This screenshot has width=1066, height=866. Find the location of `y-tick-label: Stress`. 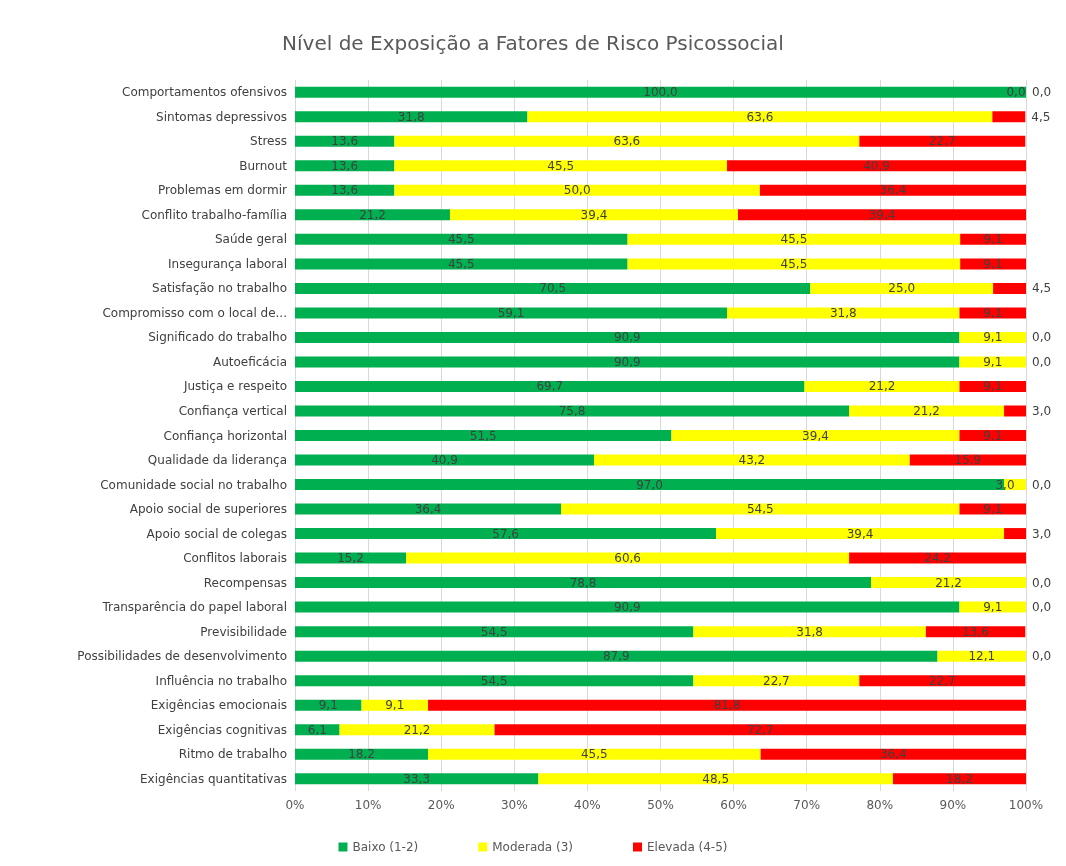

y-tick-label: Stress is located at coordinates (268, 141).